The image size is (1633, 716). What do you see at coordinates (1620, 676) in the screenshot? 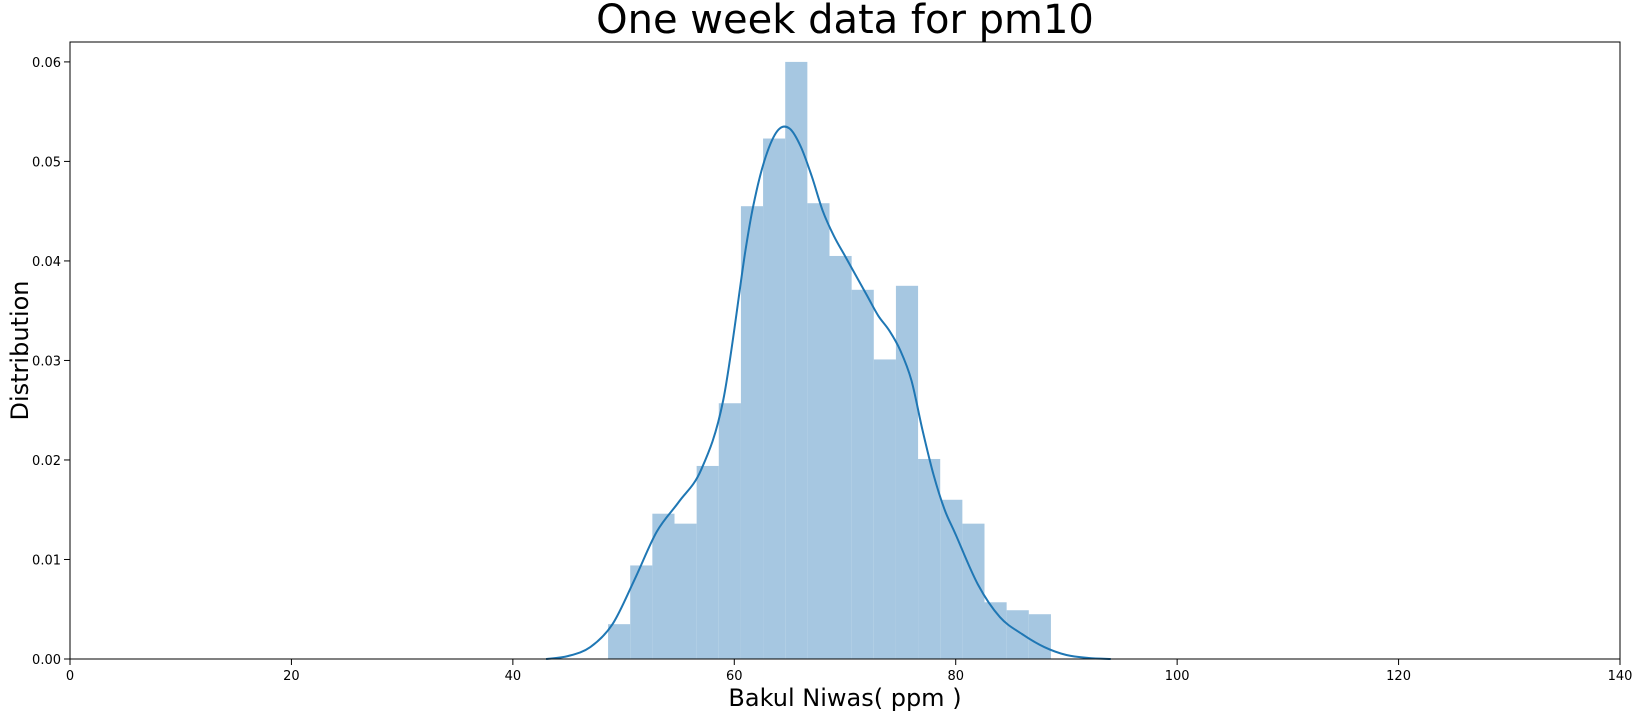
I see `x-tick-label: 140` at bounding box center [1620, 676].